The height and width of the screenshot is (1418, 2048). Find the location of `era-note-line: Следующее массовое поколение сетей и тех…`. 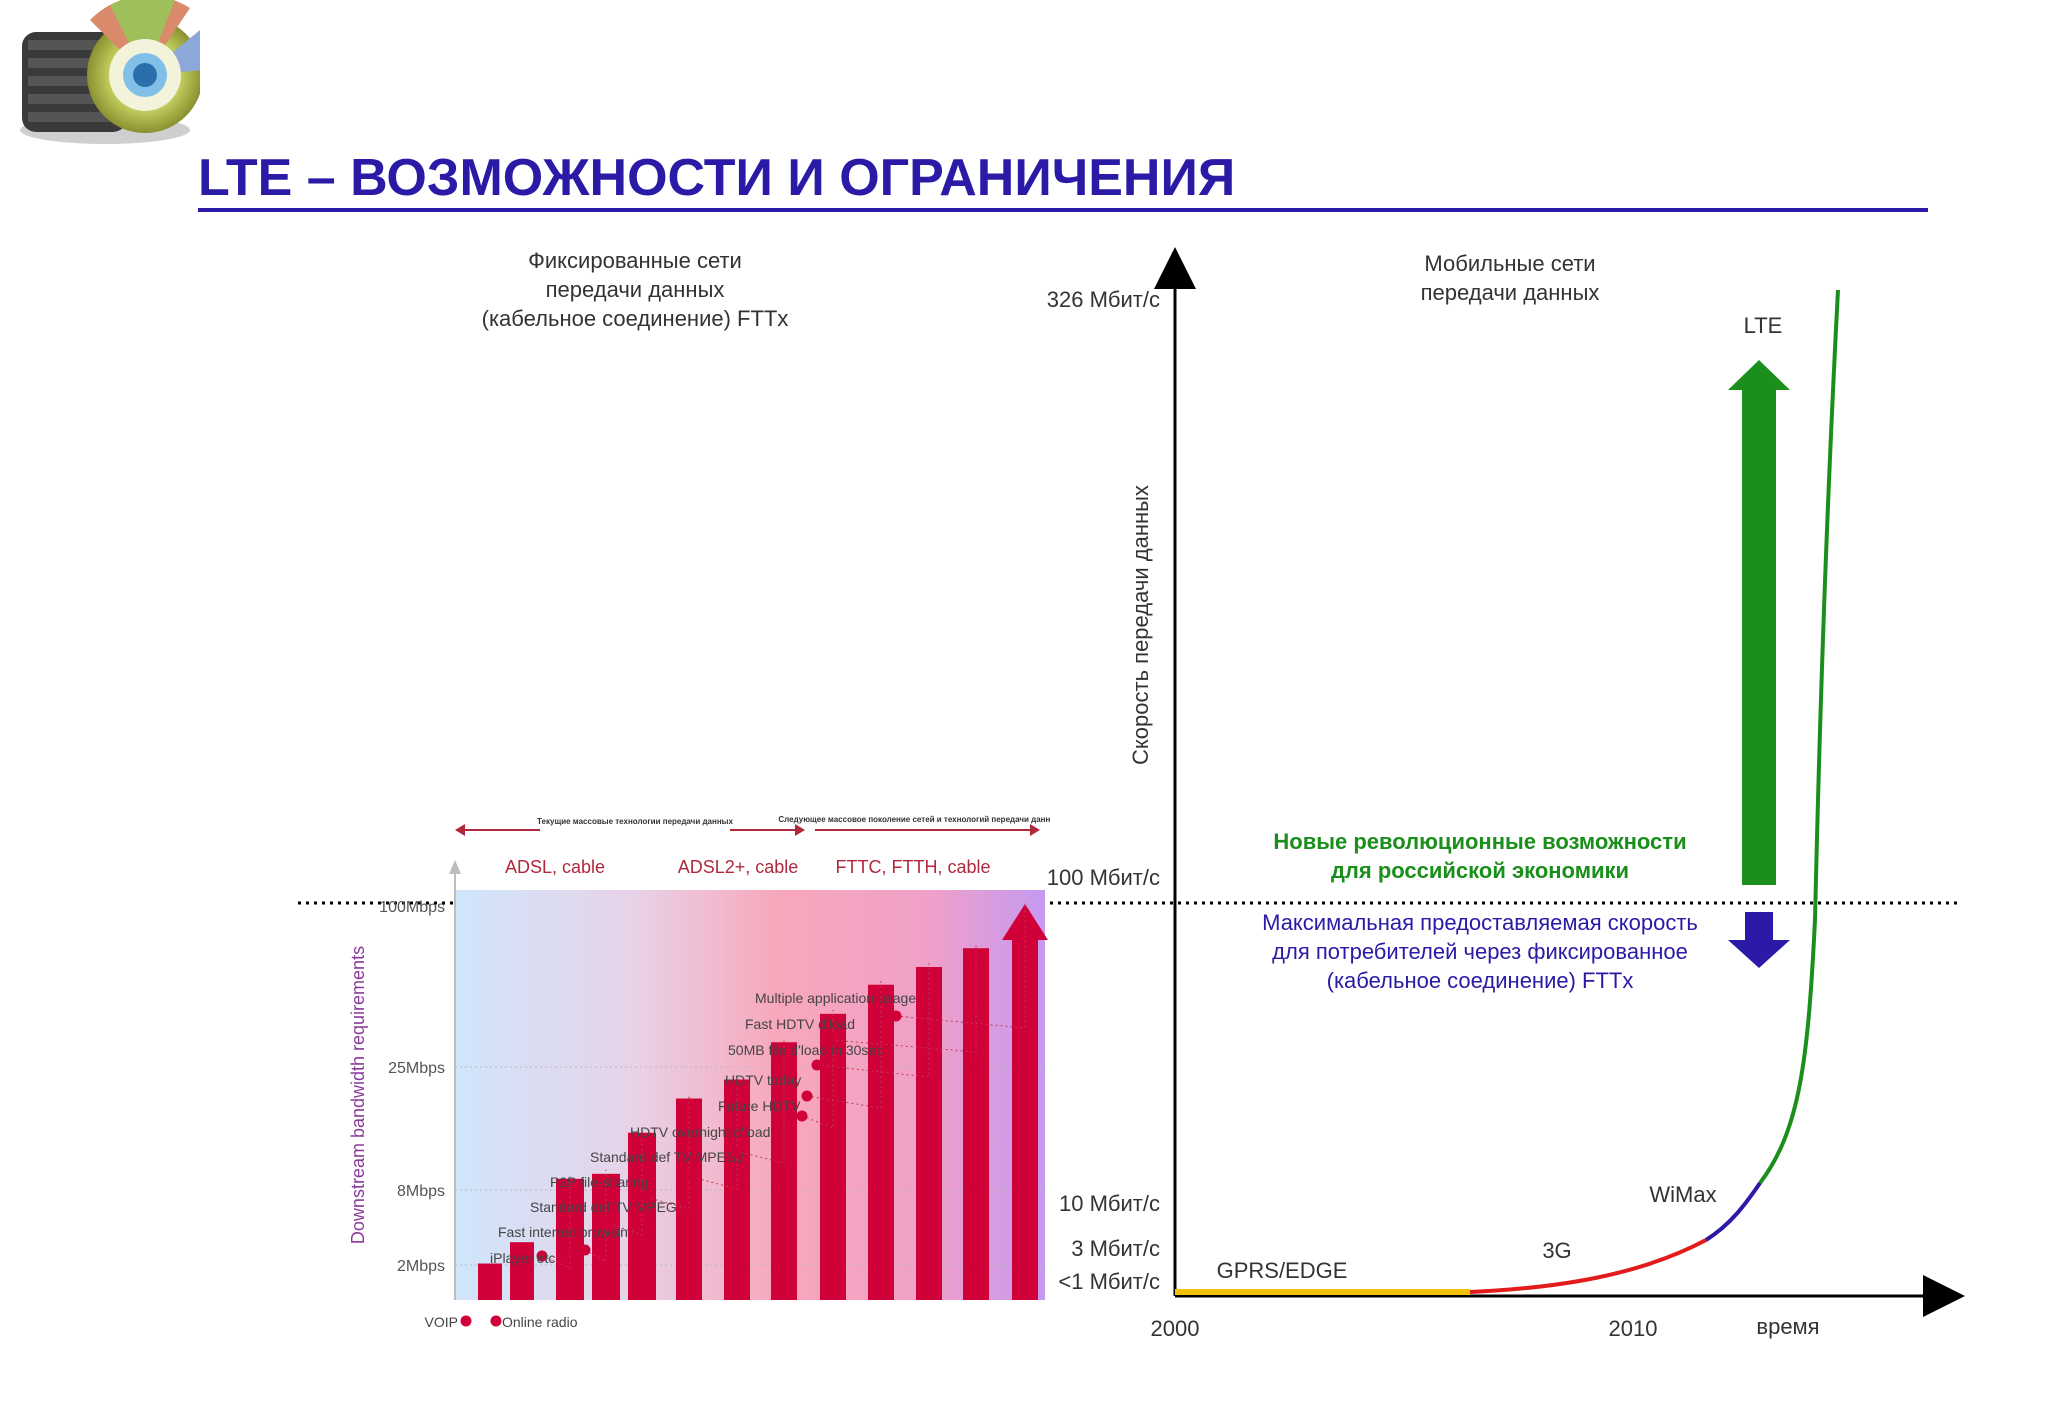

era-note-line: Следующее массовое поколение сетей и тех… is located at coordinates (914, 819).